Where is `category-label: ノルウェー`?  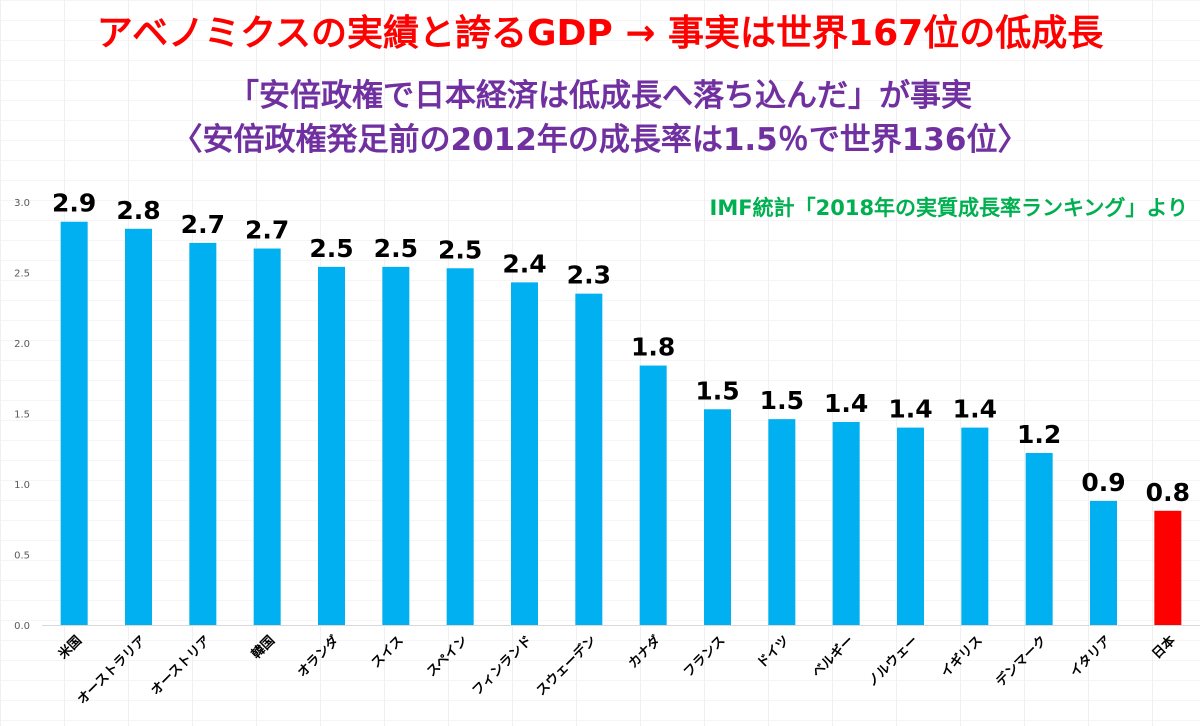 category-label: ノルウェー is located at coordinates (893, 661).